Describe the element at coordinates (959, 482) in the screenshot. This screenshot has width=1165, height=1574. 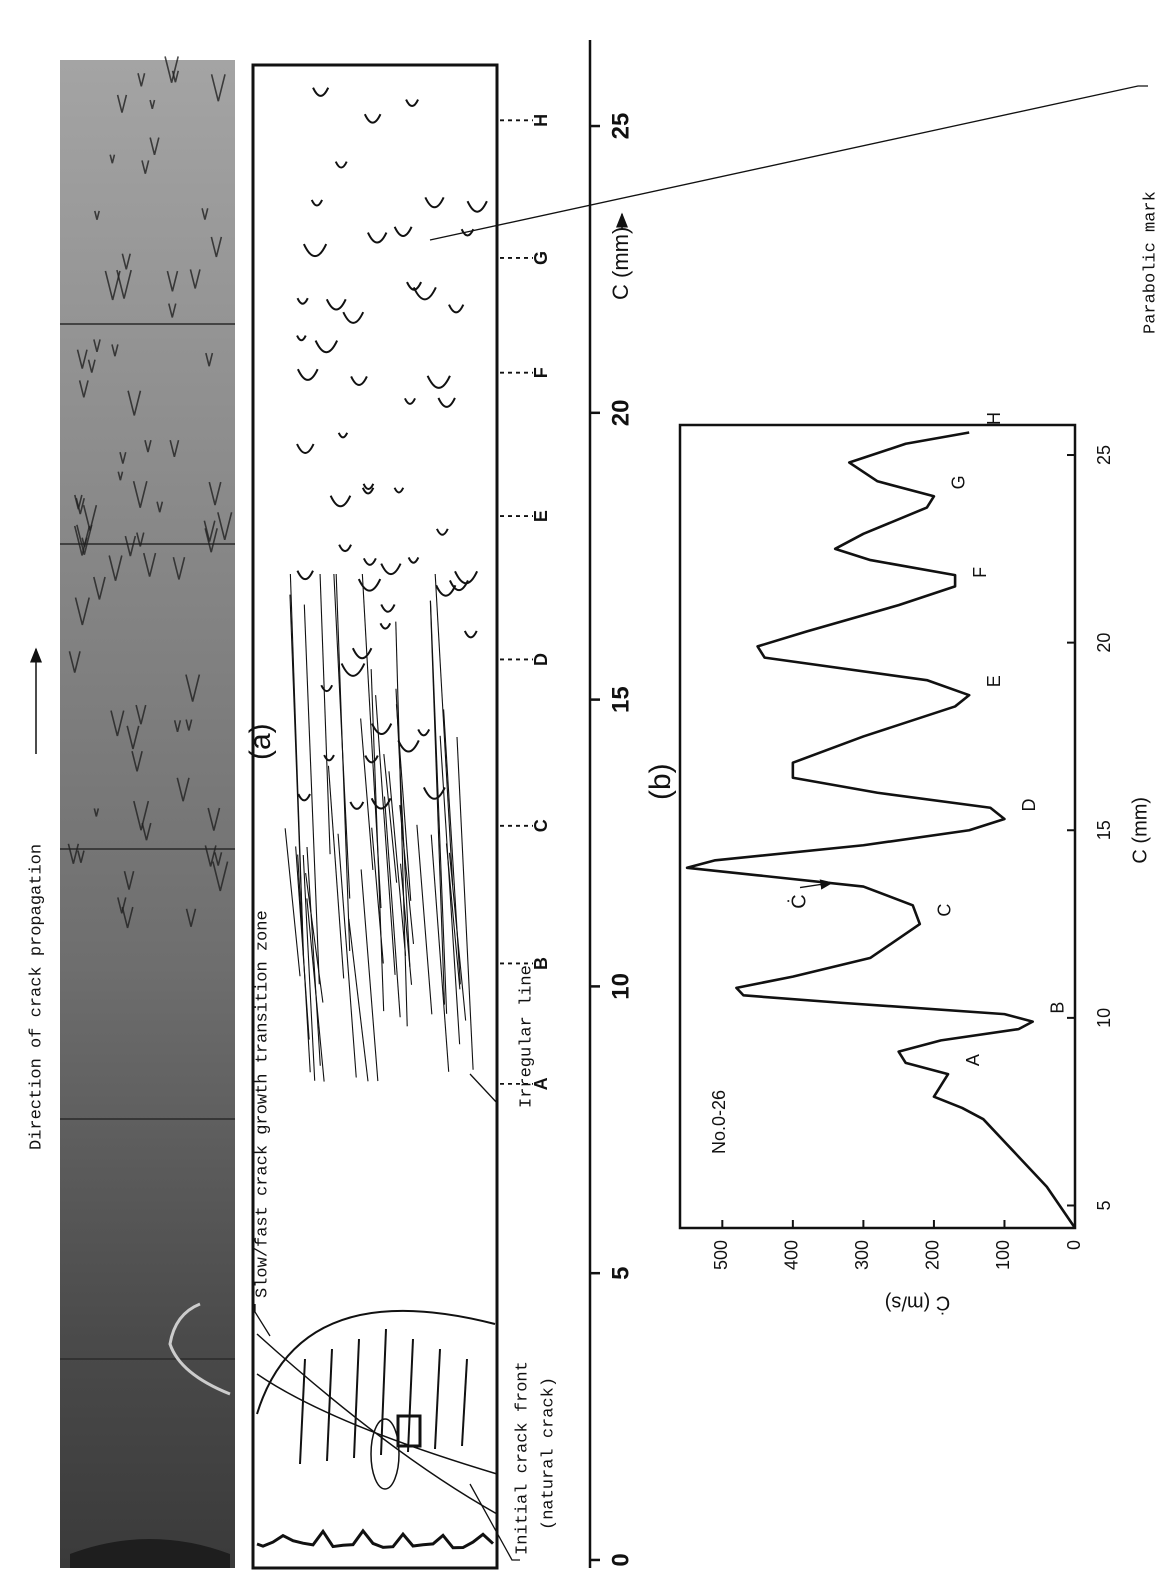
I see `point-label: G` at that location.